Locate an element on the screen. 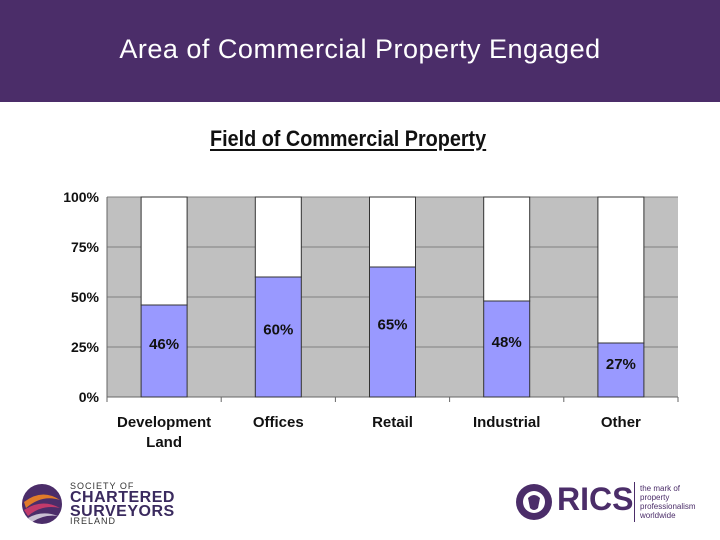  x-tick-label: Retail is located at coordinates (392, 422).